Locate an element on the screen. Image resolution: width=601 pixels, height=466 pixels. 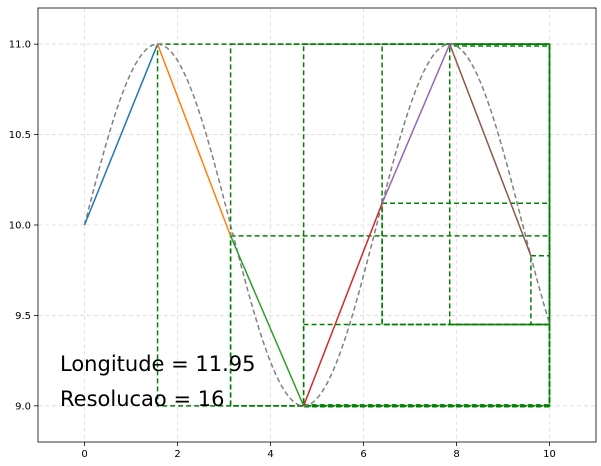
y-tick-label: 9.5 is located at coordinates (23, 316).